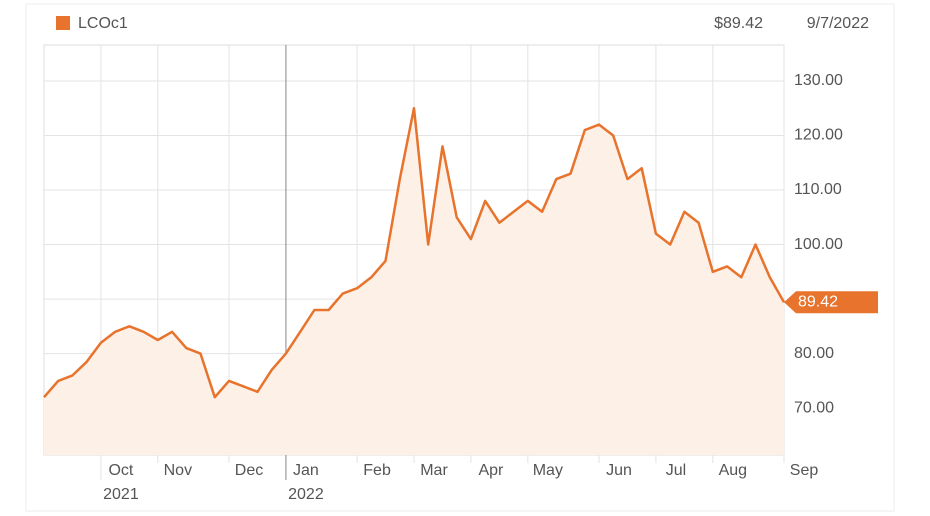  I want to click on x-tick-label: Jan, so click(306, 470).